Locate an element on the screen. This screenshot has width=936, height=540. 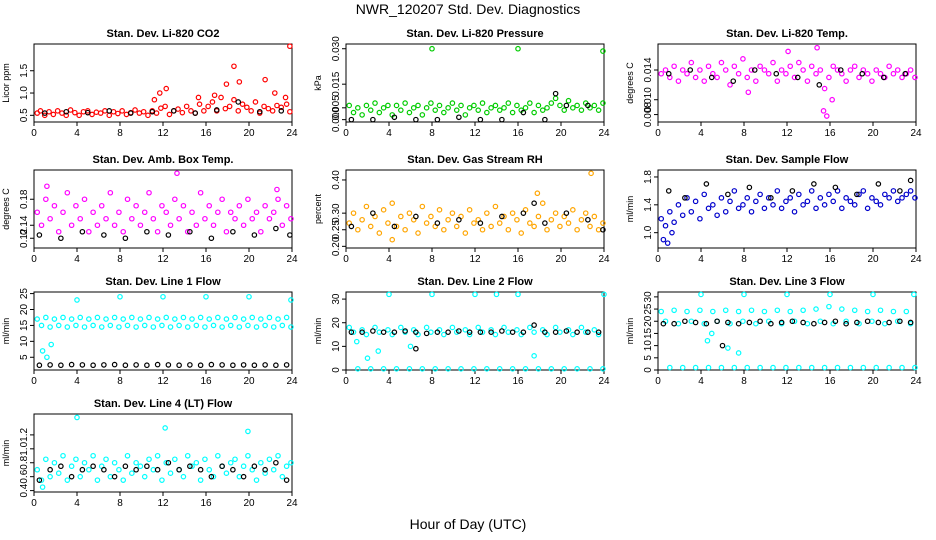
y-tick-label: 30 is located at coordinates (648, 297).